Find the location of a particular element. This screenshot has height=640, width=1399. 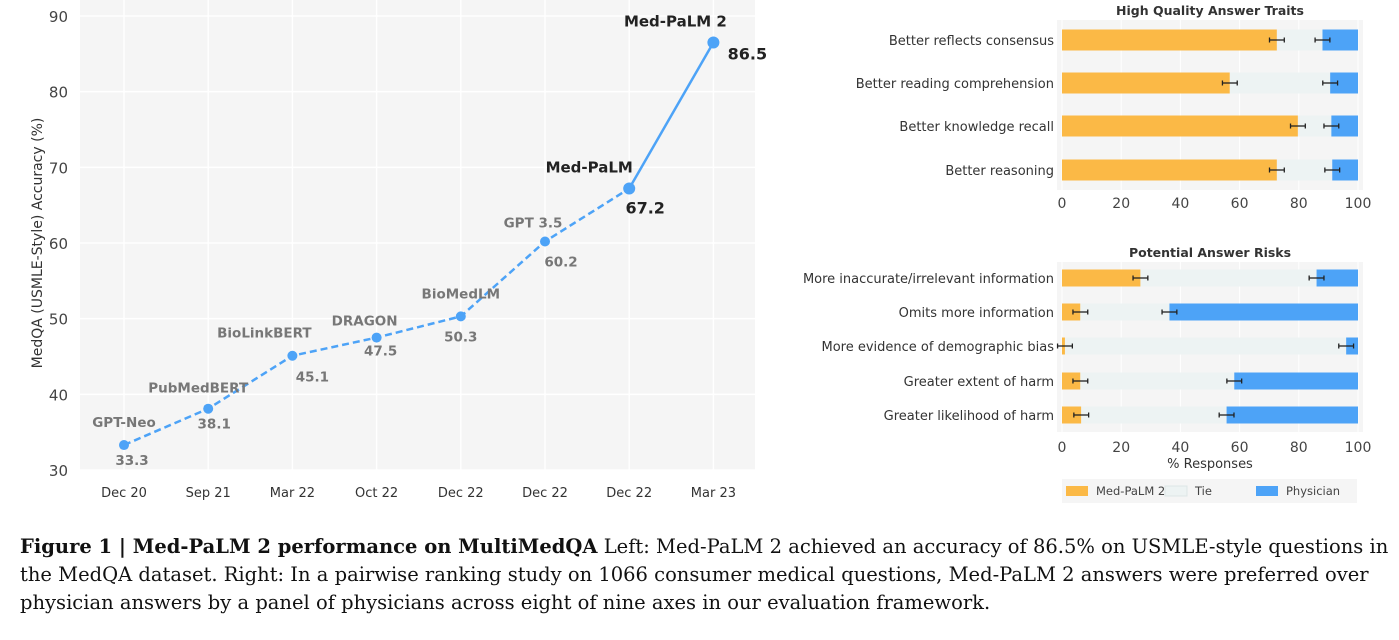

model-label: BioMedLM is located at coordinates (461, 294).